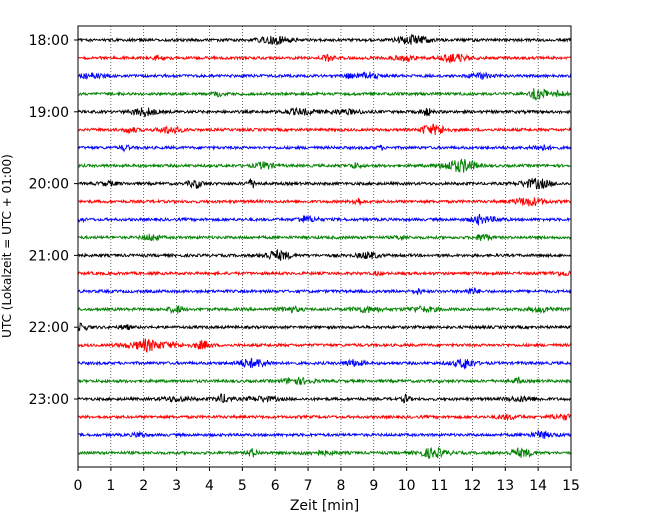 This screenshot has height=520, width=650. Describe the element at coordinates (53, 220) in the screenshot. I see `y-axis-ticks: 18:00 19:00 20:00 21:00 22:00 23:00` at that location.